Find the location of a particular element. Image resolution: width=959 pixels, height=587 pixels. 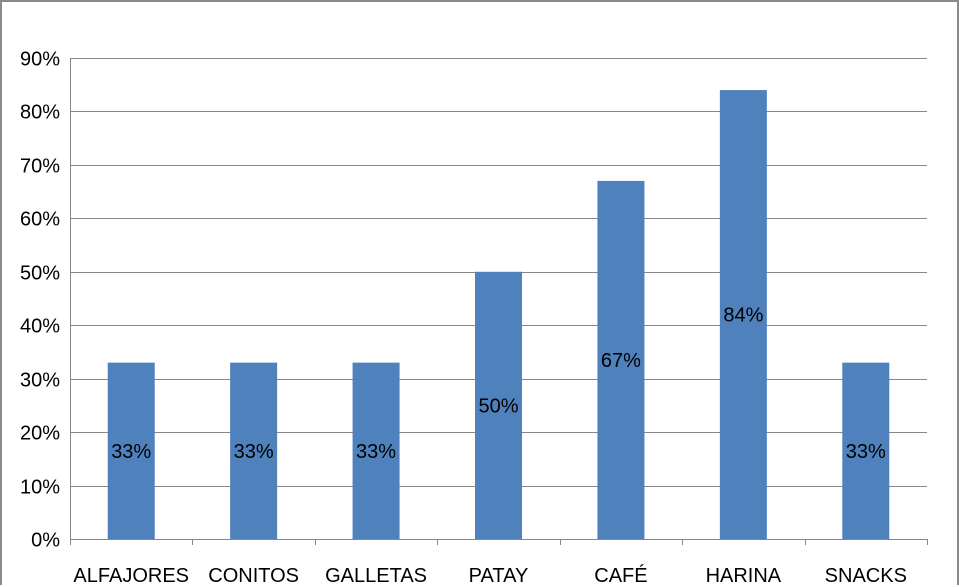

bar-galletas is located at coordinates (376, 450).